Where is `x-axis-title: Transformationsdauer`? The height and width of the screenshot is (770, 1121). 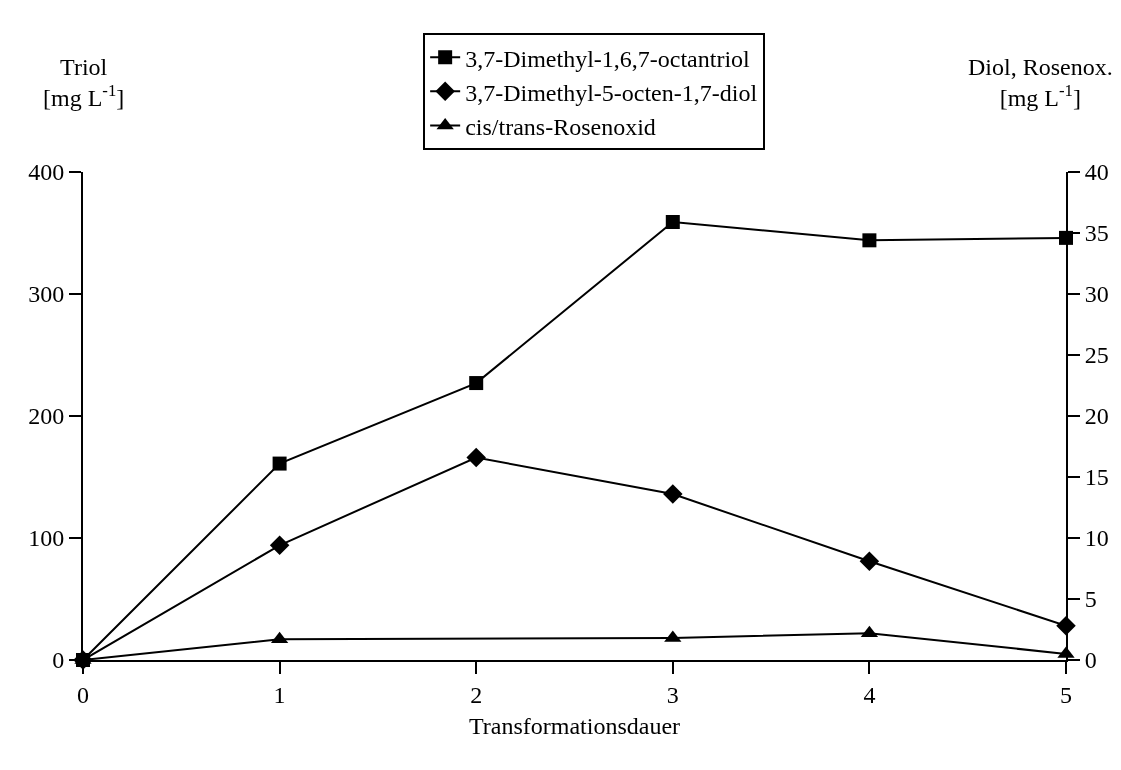
x-axis-title: Transformationsdauer is located at coordinates (574, 725).